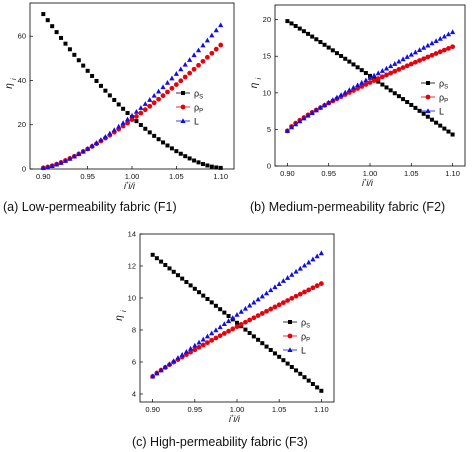 This screenshot has width=474, height=452. I want to click on x-tick-label: 0.90, so click(43, 176).